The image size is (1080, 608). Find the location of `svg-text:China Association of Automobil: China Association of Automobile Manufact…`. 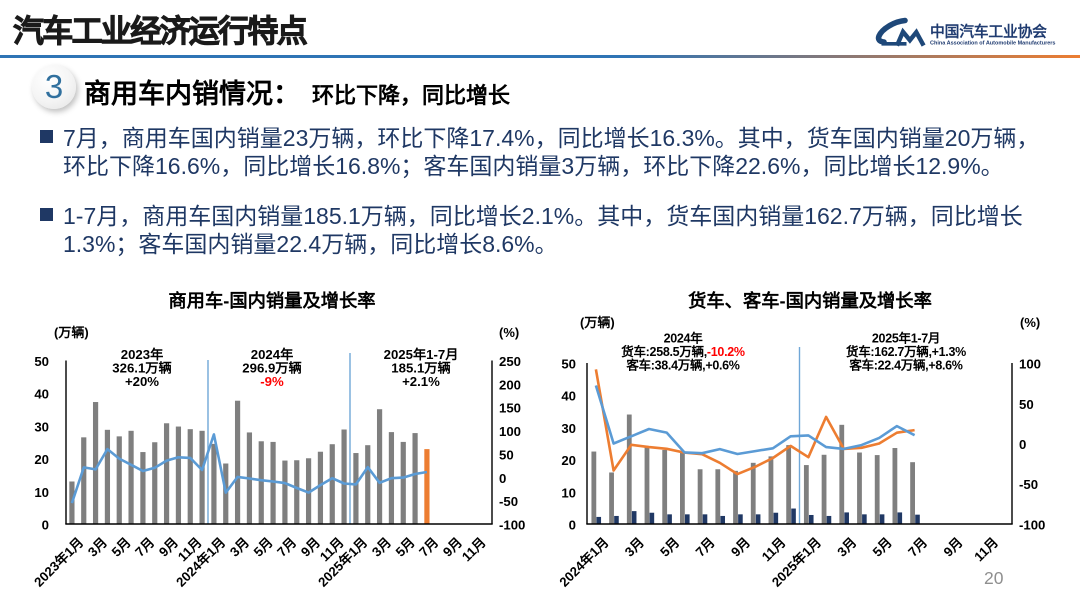

svg-text:China Association of Automobil: China Association of Automobile Manufact… is located at coordinates (993, 44).